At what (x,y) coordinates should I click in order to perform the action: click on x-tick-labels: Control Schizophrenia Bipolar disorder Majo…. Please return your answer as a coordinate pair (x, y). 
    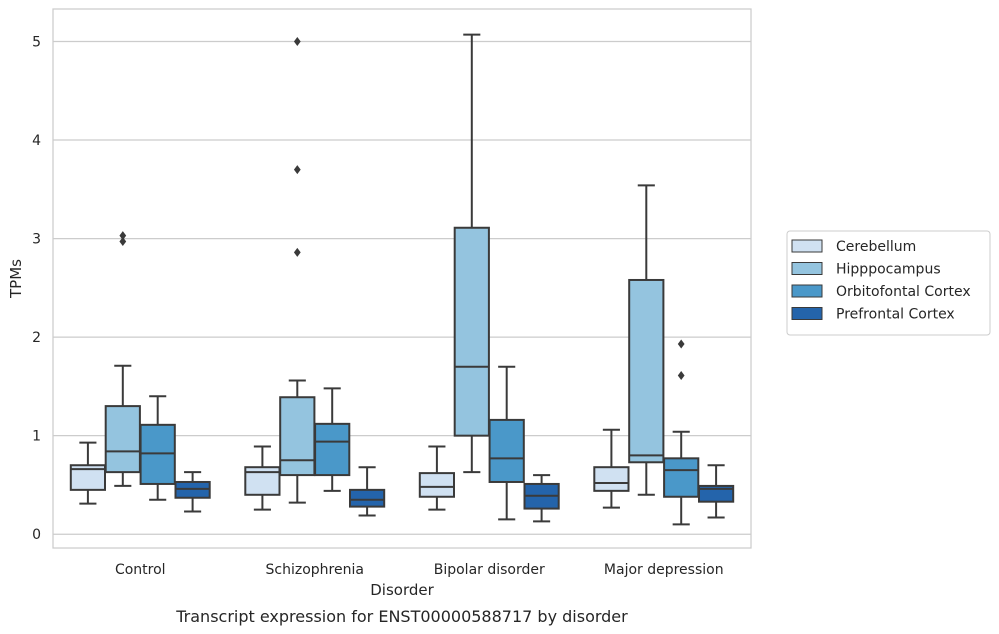
    Looking at the image, I should click on (419, 570).